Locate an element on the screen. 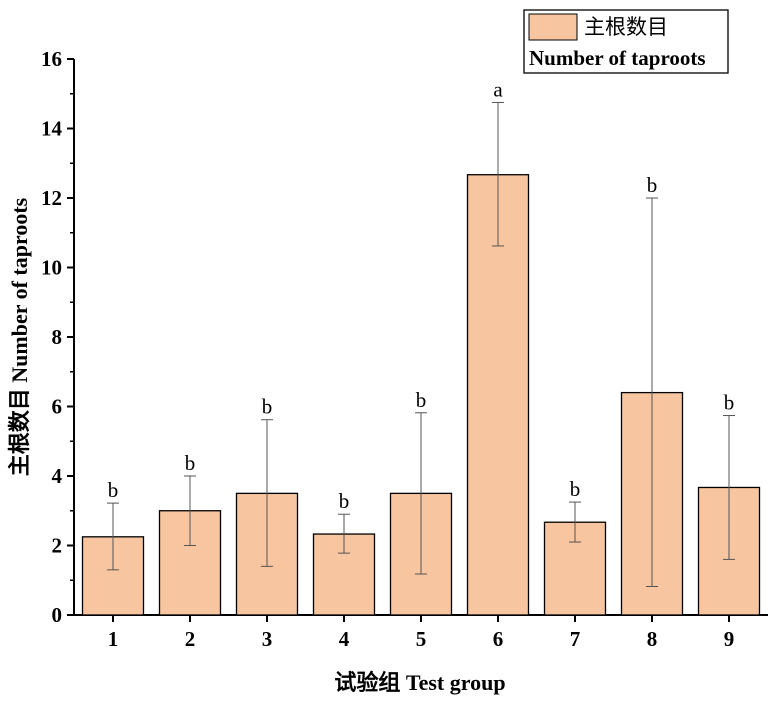 The height and width of the screenshot is (701, 777). x-tick-label-1: 1 is located at coordinates (113, 639).